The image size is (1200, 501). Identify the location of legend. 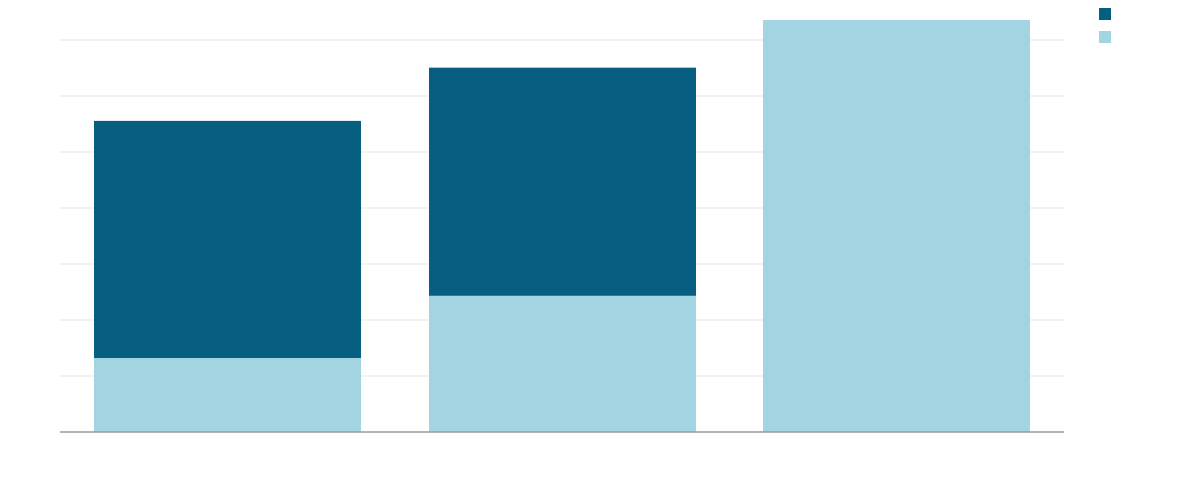
(1105, 25).